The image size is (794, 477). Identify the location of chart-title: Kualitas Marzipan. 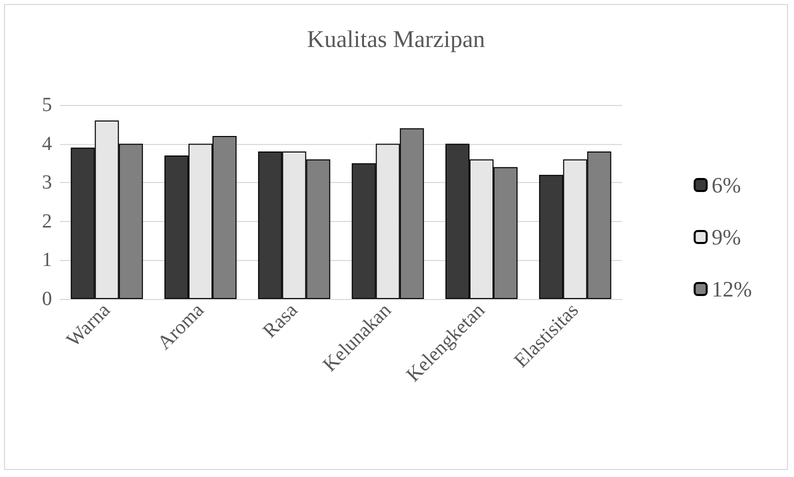
(396, 40).